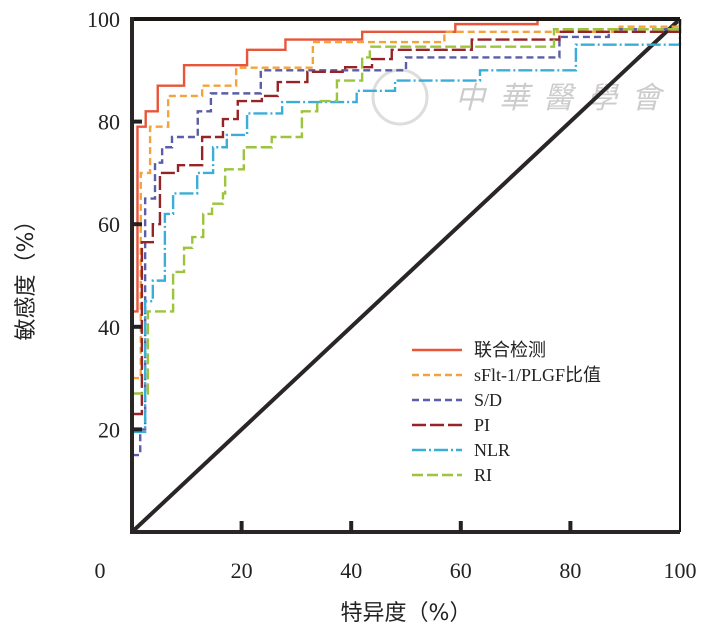 This screenshot has width=715, height=643. I want to click on x-tick-label: 60, so click(461, 570).